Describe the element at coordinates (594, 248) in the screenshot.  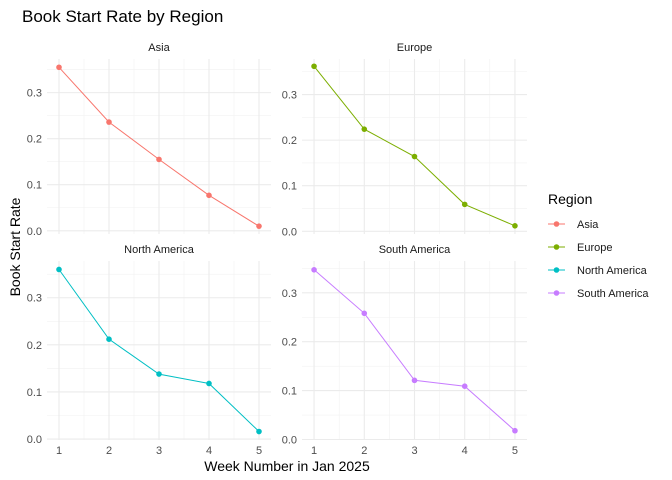
I see `legend-label: Europe` at that location.